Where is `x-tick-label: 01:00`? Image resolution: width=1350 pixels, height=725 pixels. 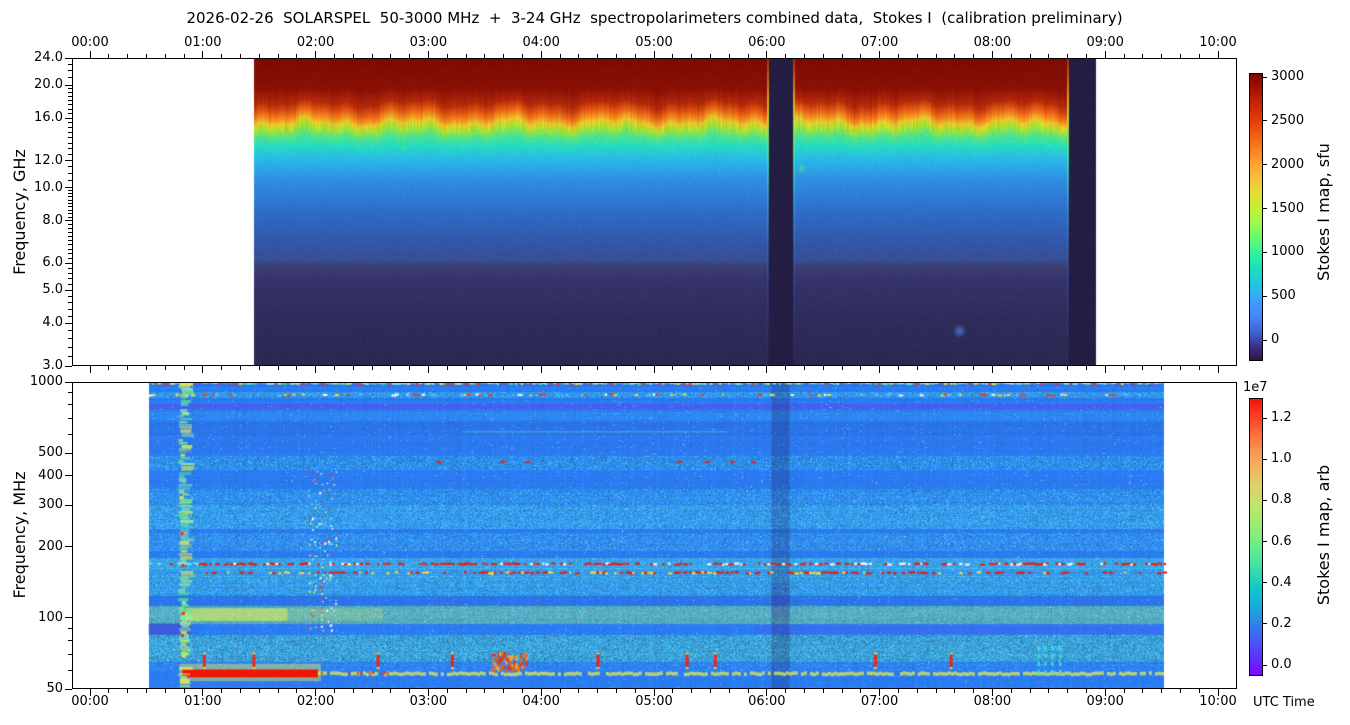 x-tick-label: 01:00 is located at coordinates (203, 701).